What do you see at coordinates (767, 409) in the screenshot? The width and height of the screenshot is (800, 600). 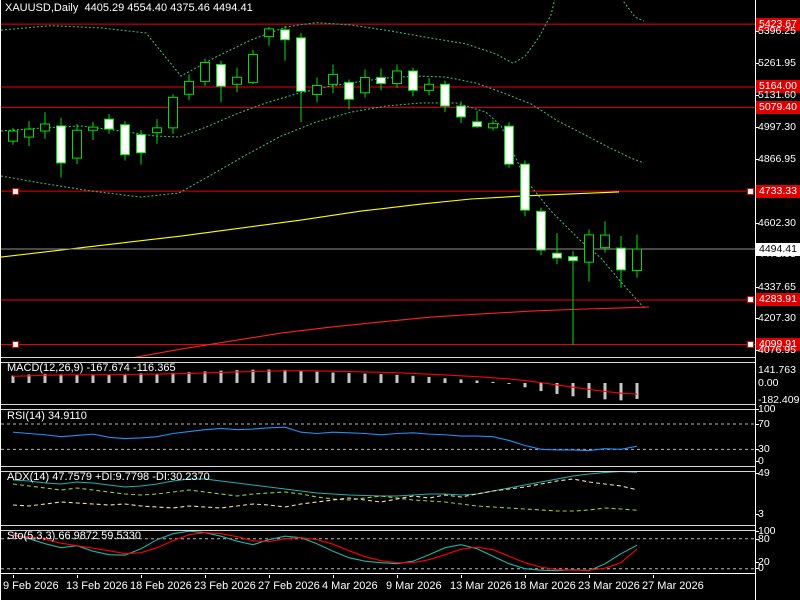 I see `rsi-scale-label: 100` at bounding box center [767, 409].